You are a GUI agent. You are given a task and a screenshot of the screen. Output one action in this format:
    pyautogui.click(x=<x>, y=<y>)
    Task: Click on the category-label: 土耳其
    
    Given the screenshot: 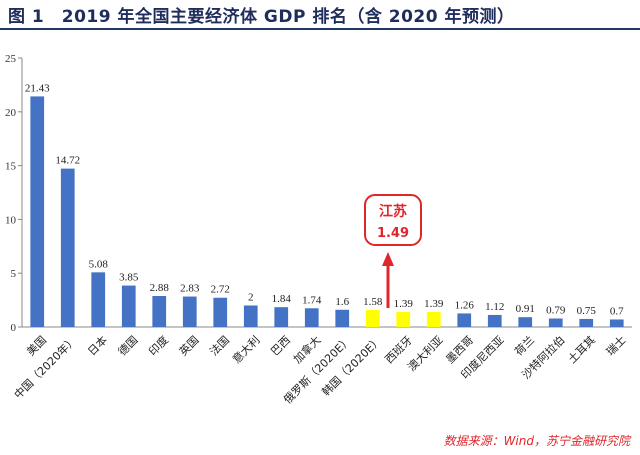 What is the action you would take?
    pyautogui.click(x=582, y=350)
    